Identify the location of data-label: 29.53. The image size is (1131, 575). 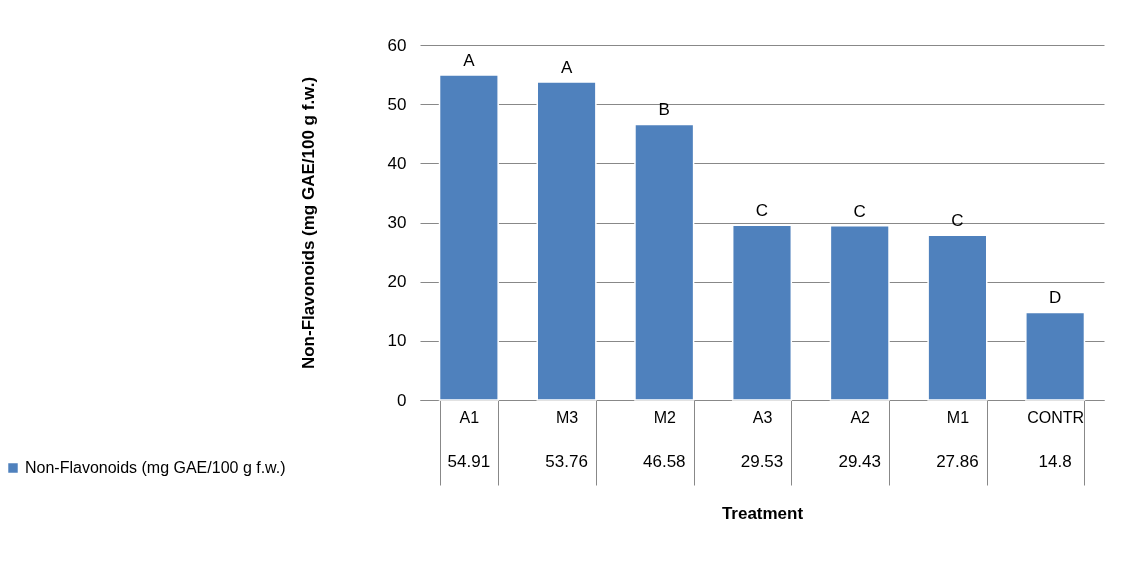
(762, 461).